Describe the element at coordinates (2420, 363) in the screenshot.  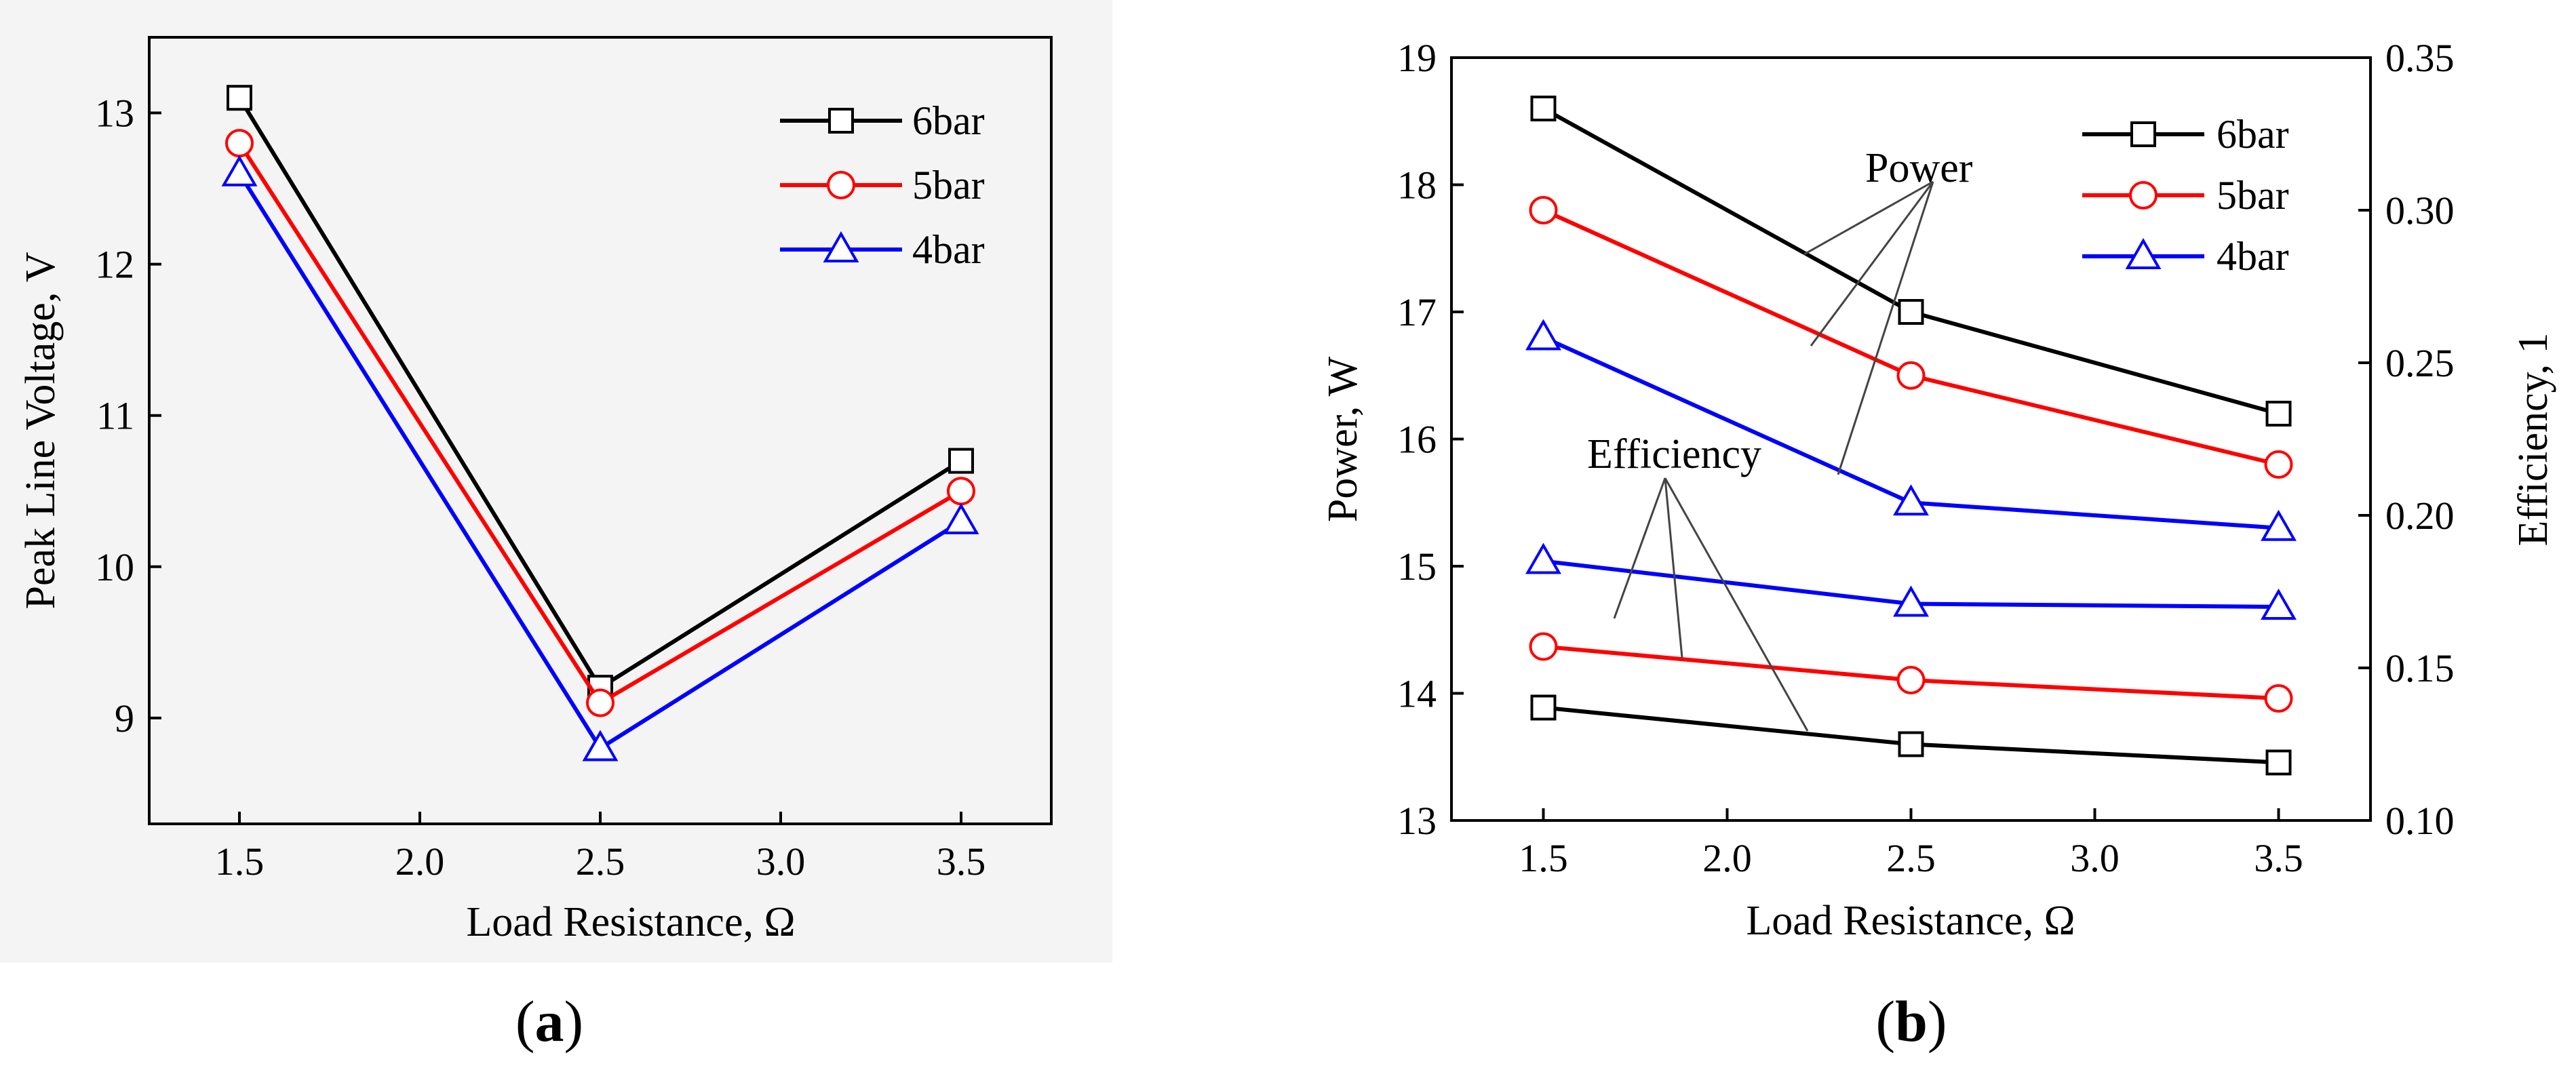
I see `panel-b-right-y-tick-label: 0.25` at that location.